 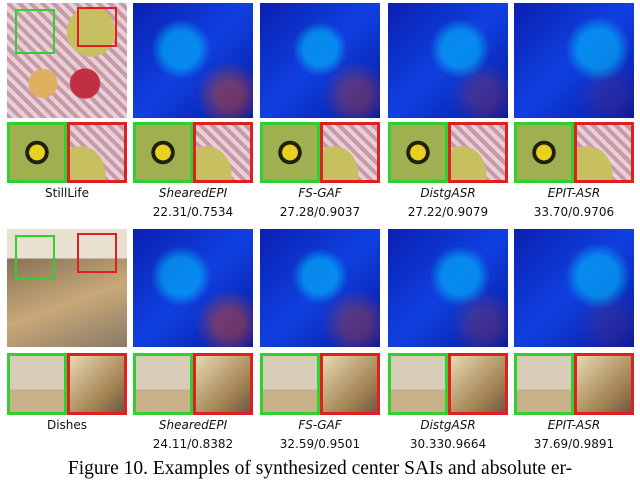 I want to click on score: 37.69/0.9891, so click(x=574, y=444).